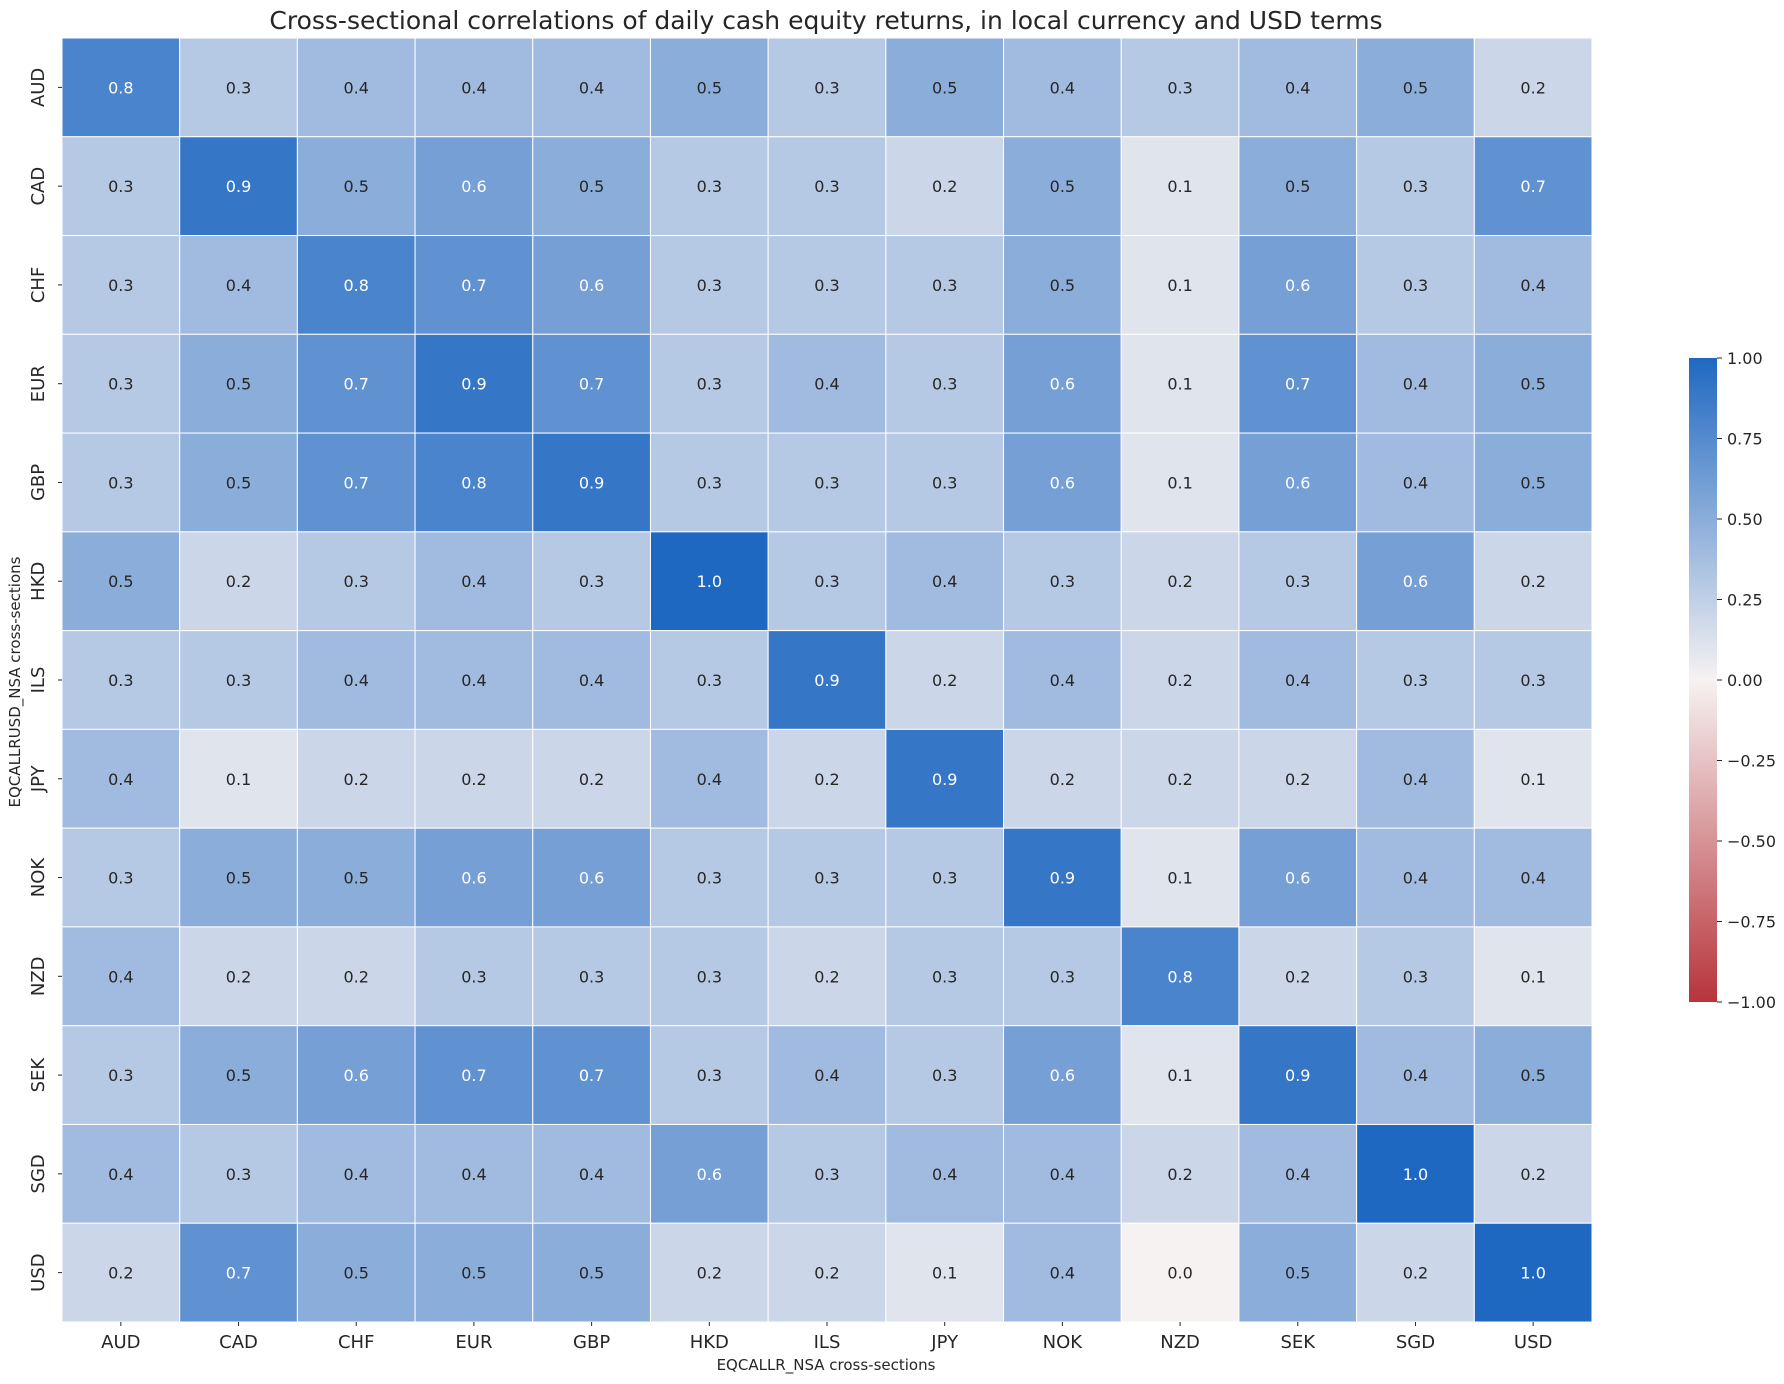 The height and width of the screenshot is (1384, 1784). What do you see at coordinates (1751, 1002) in the screenshot?
I see `colorbar-tick-label: −1.00` at bounding box center [1751, 1002].